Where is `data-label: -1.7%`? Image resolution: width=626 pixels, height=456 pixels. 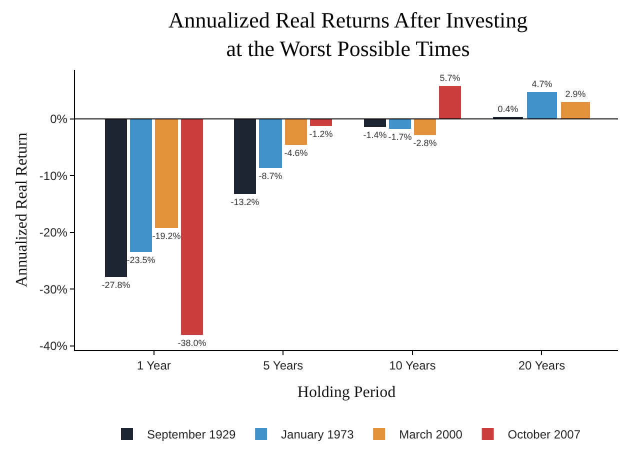 data-label: -1.7% is located at coordinates (400, 137).